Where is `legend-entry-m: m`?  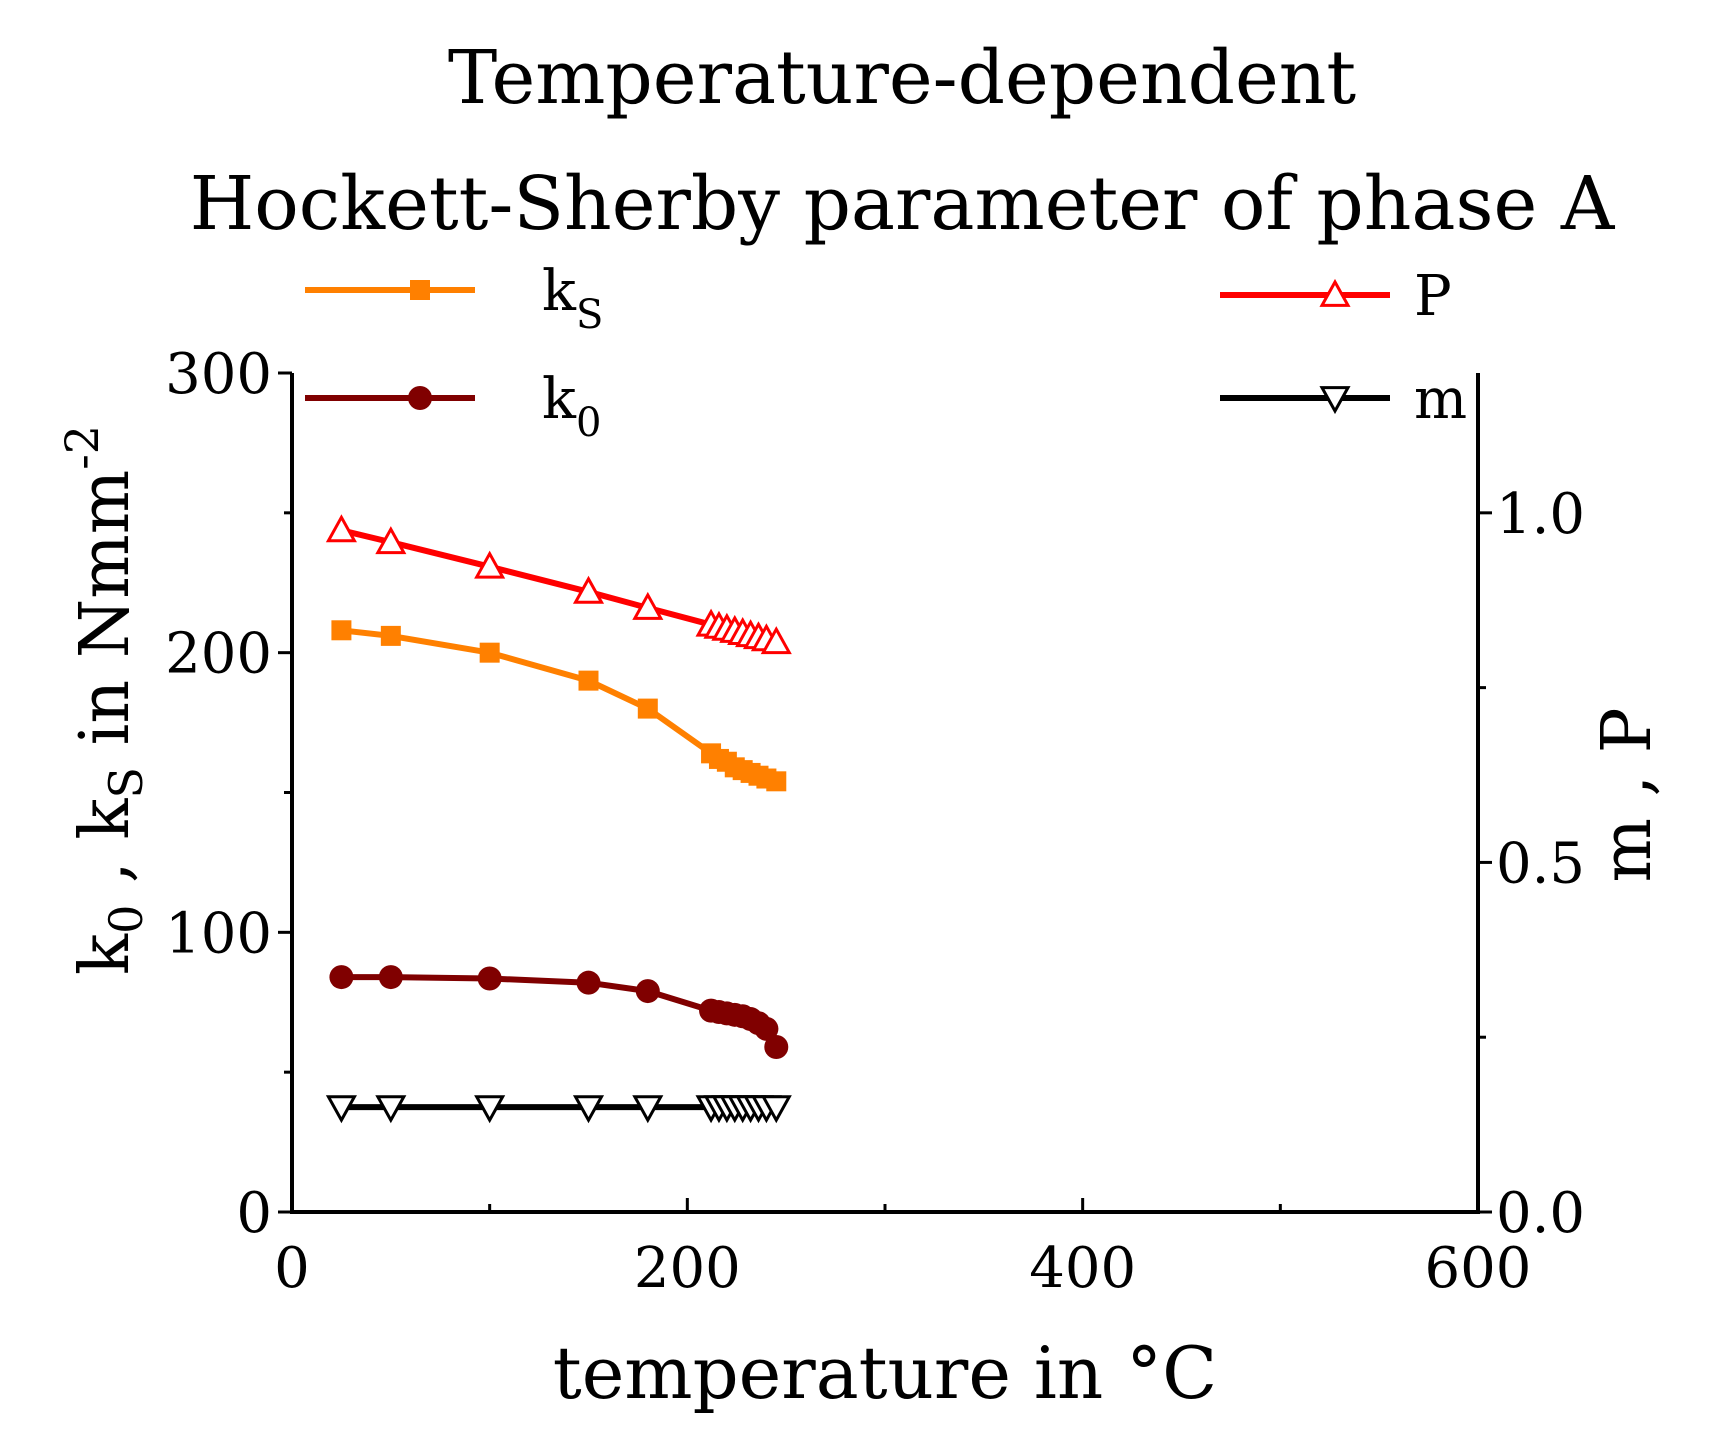
legend-entry-m: m is located at coordinates (1343, 399).